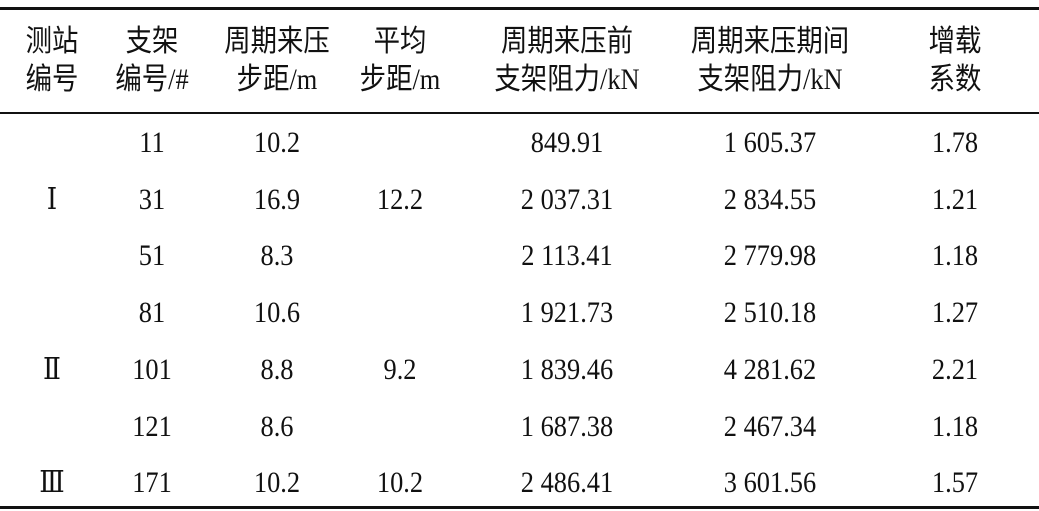 This screenshot has width=1039, height=511. I want to click on station-cell: Ⅰ, so click(52, 199).